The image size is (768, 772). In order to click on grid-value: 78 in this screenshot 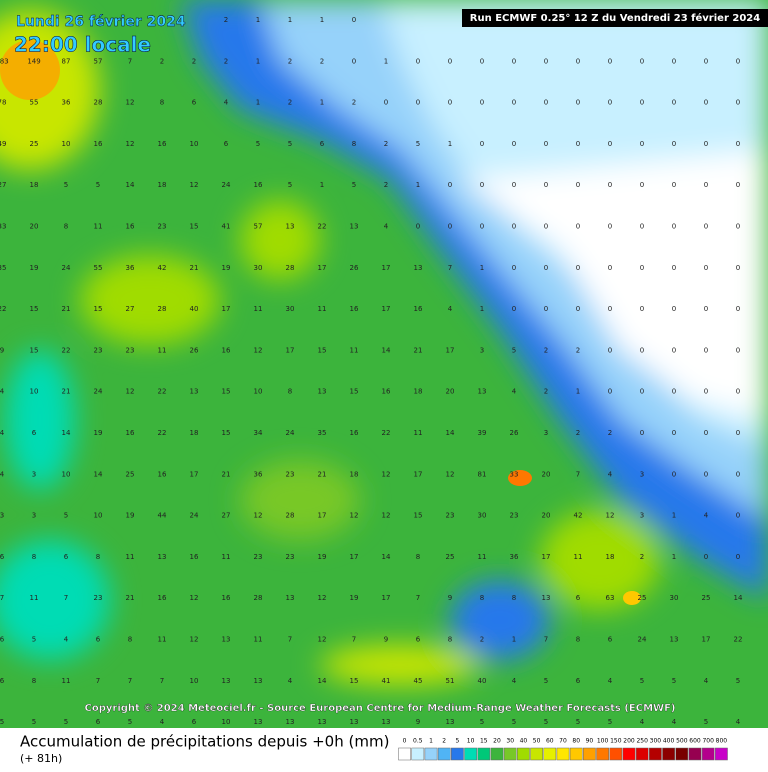, I will do `click(3, 103)`.